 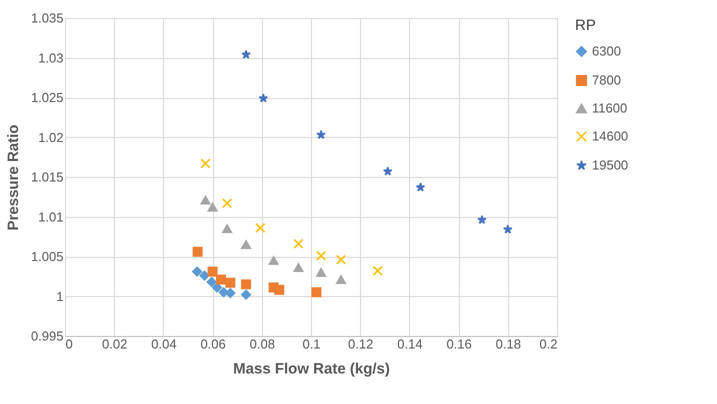 What do you see at coordinates (51, 137) in the screenshot?
I see `y-tick-label: 1.02` at bounding box center [51, 137].